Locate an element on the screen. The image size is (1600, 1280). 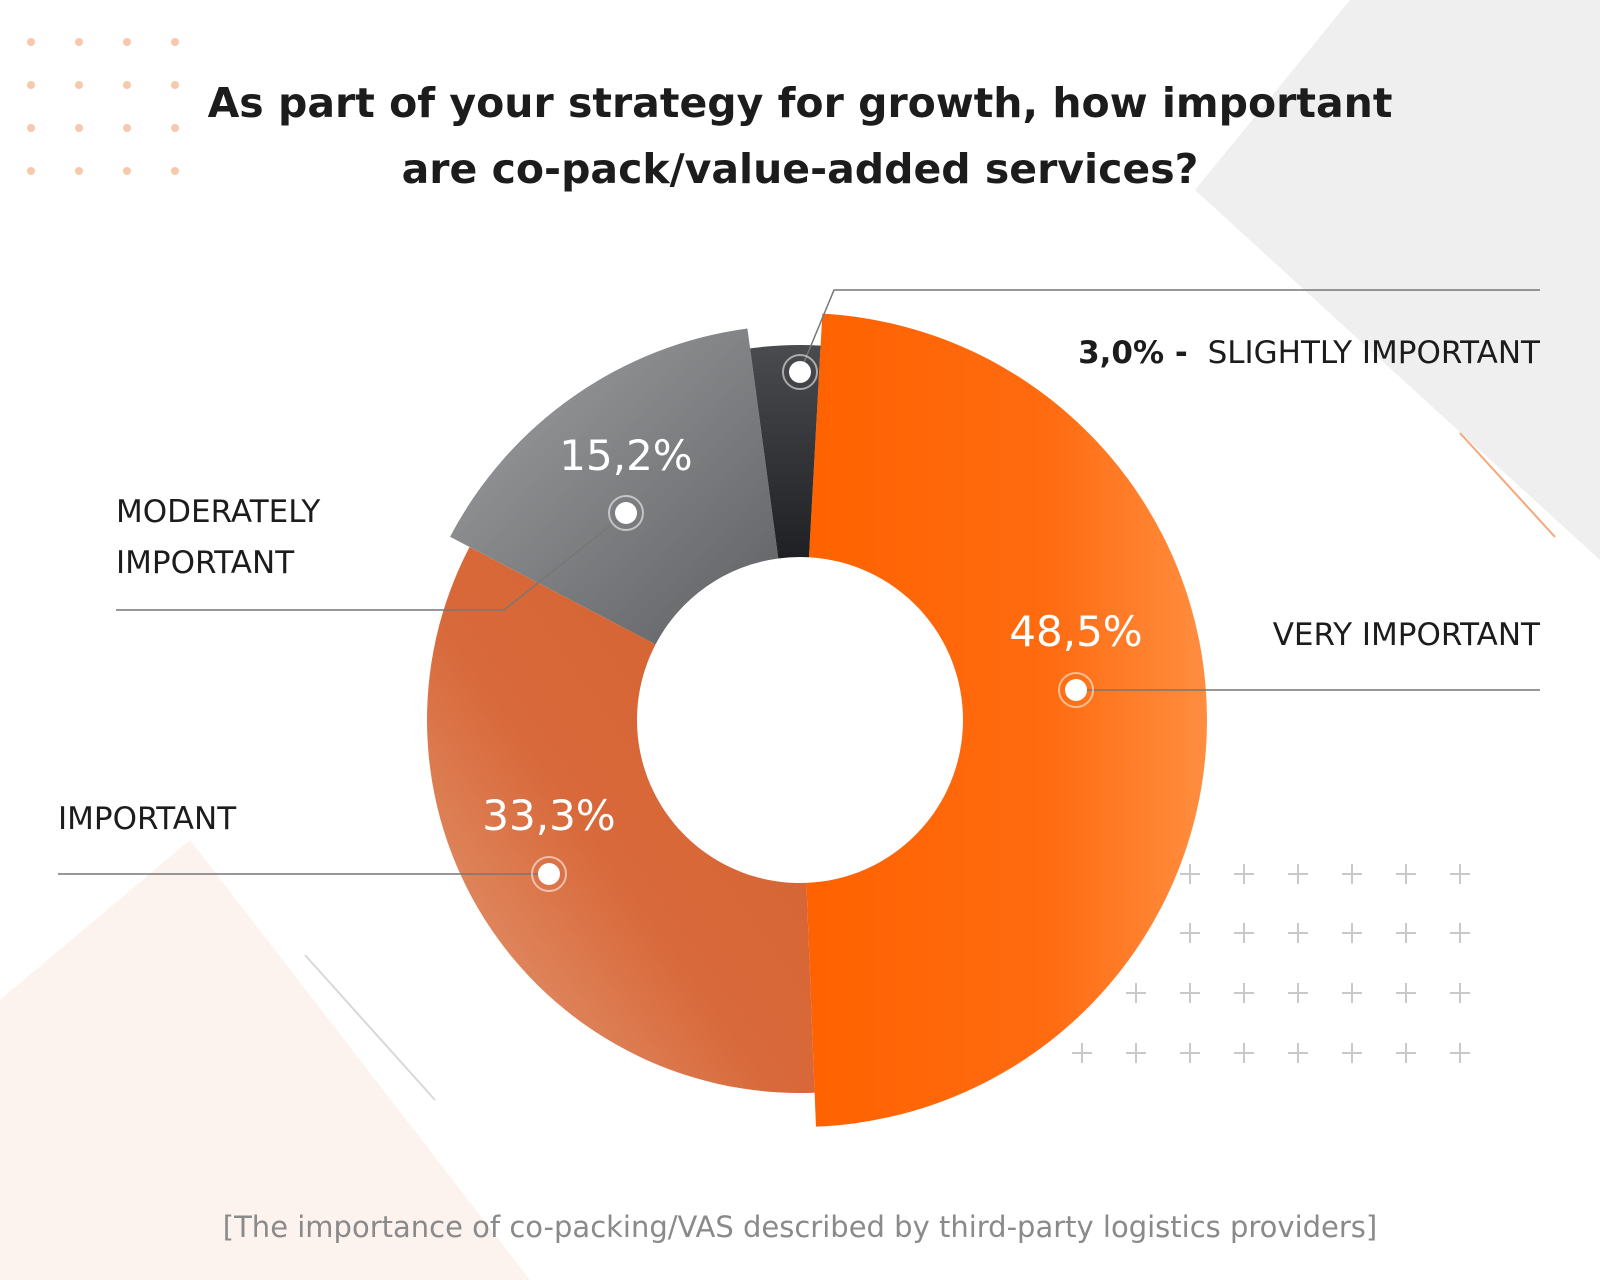
decor-plus-grid is located at coordinates (1271, 963).